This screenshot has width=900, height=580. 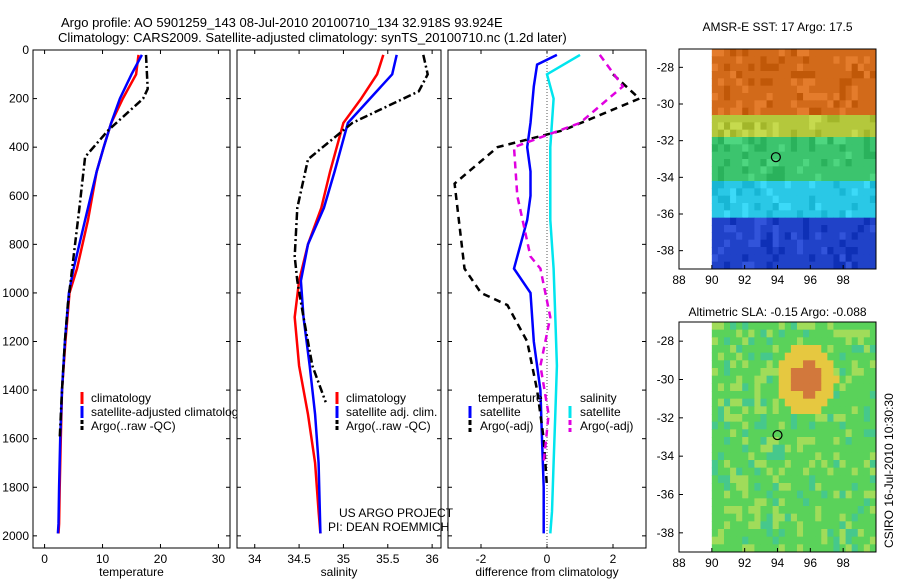 I want to click on sst-map-field, so click(x=794, y=159).